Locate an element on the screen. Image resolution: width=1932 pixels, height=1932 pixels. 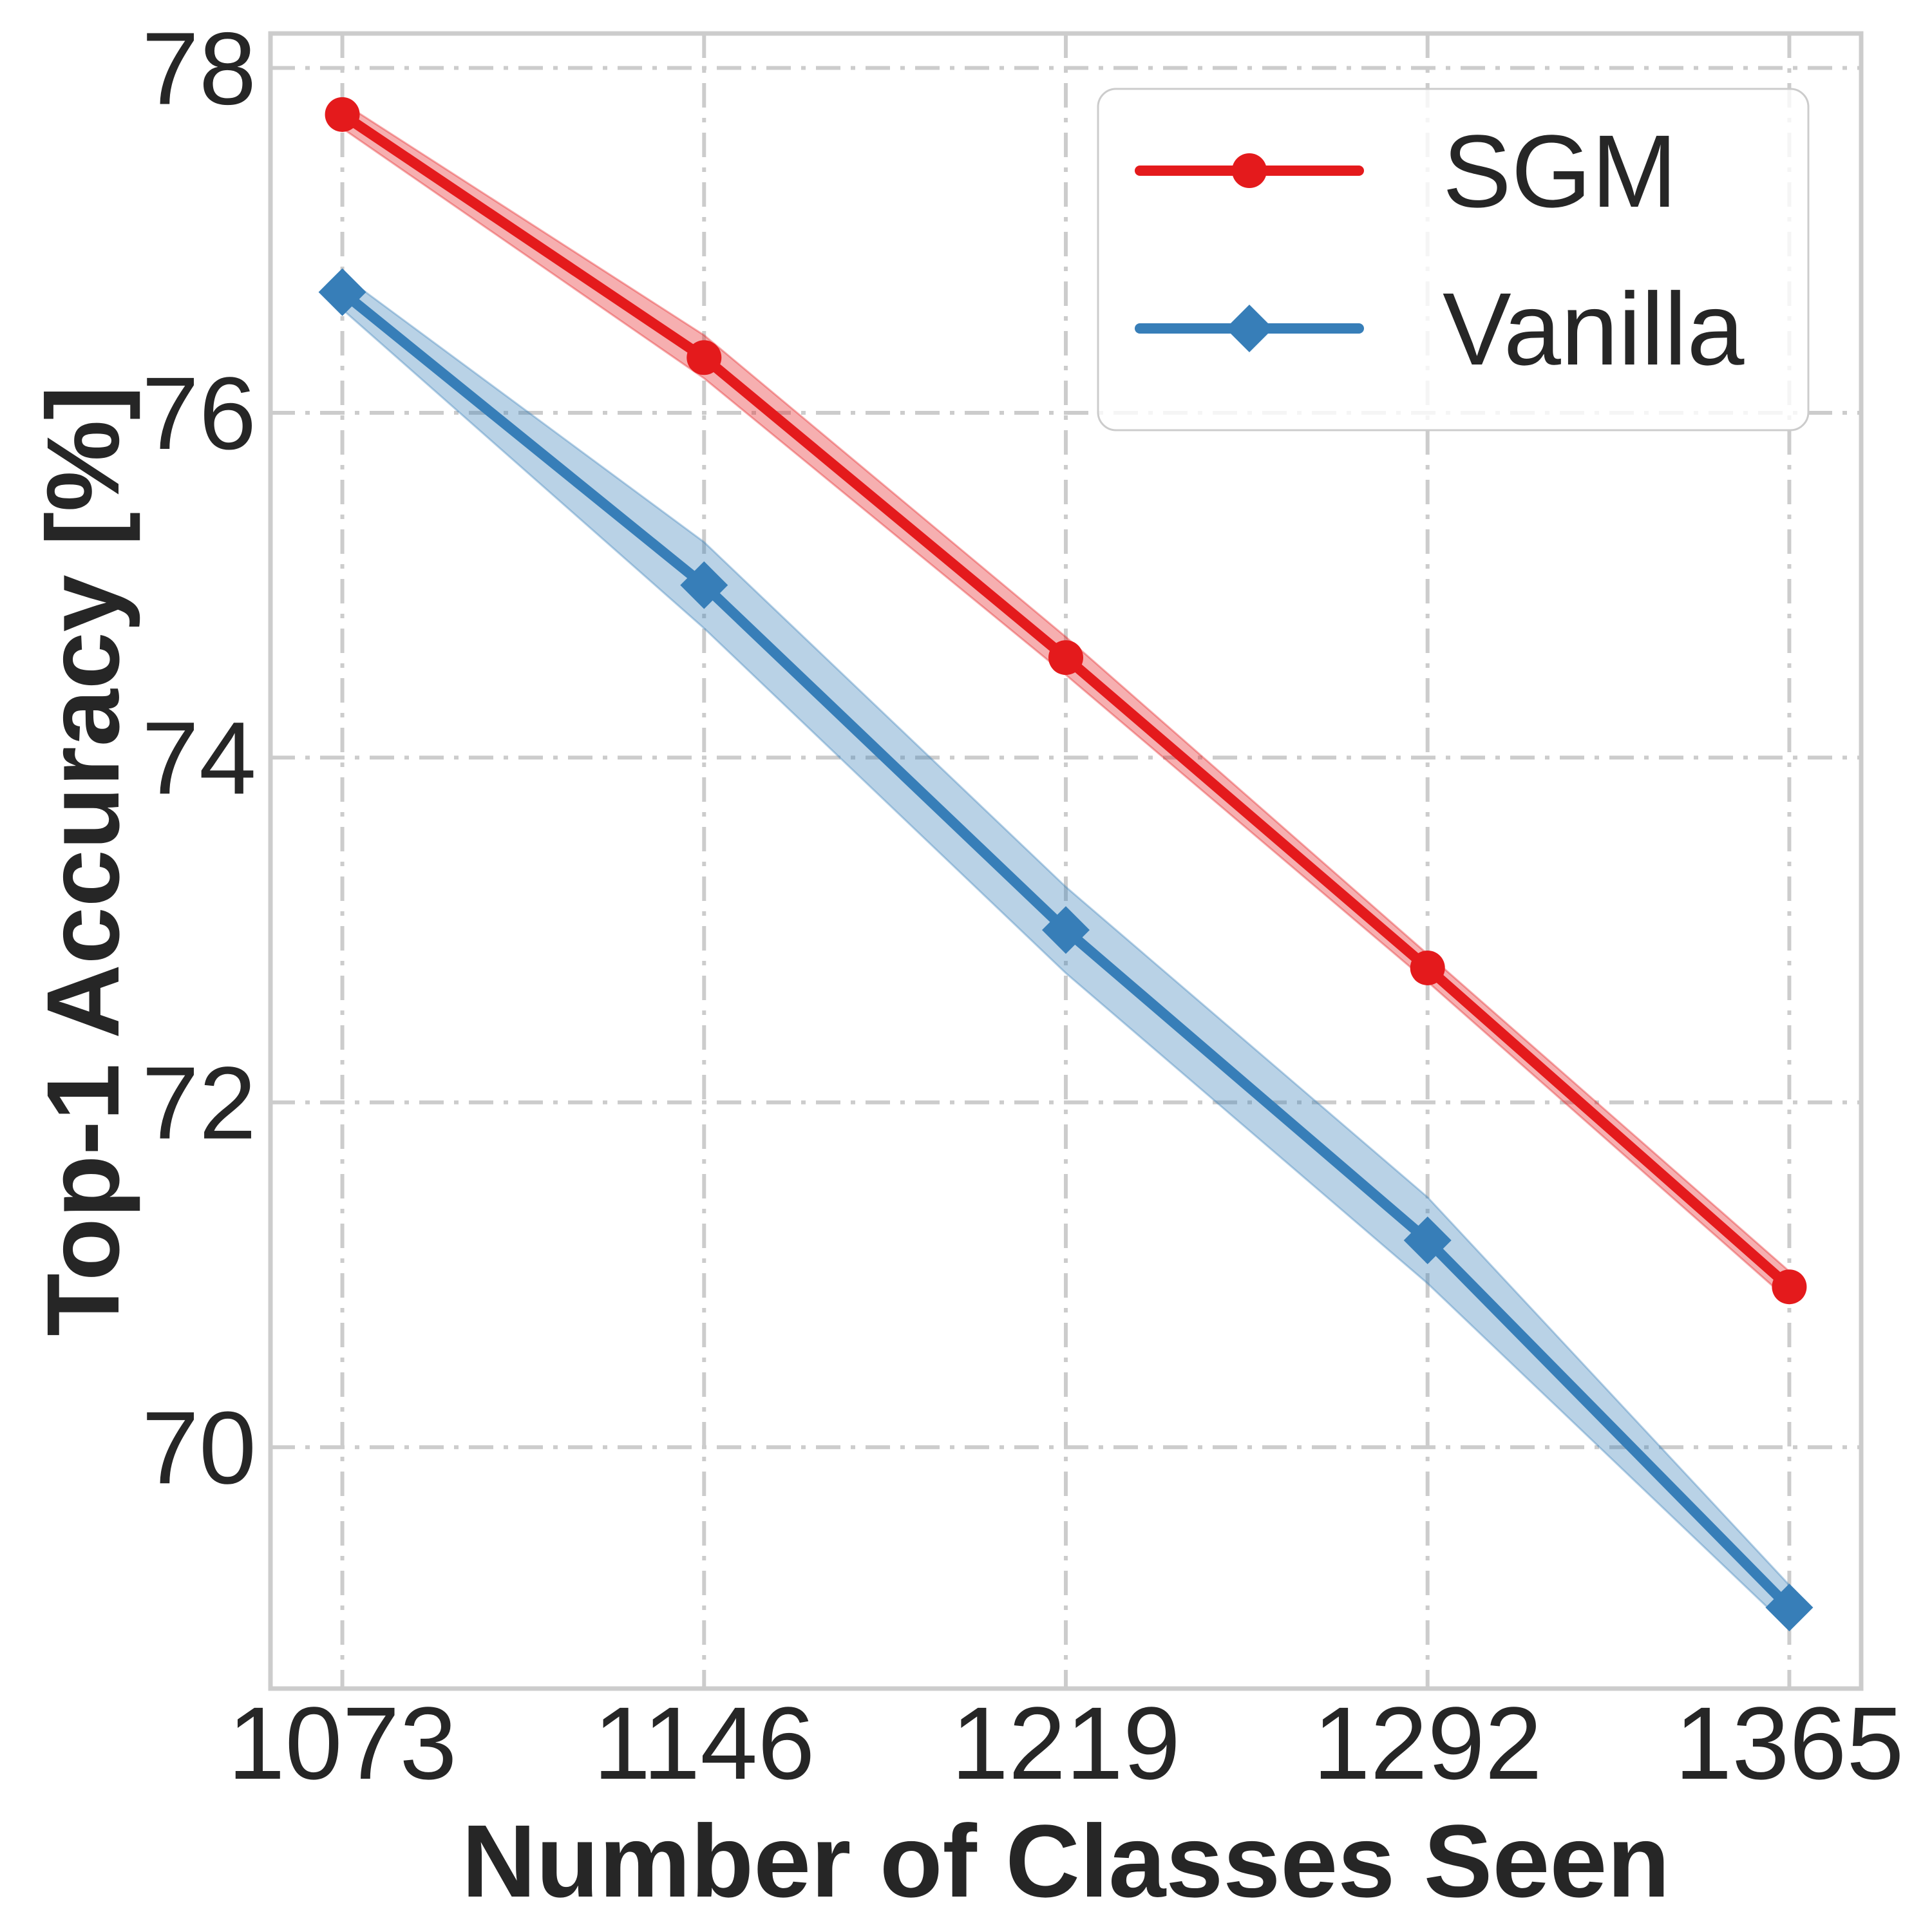
legend: SGM Vanilla is located at coordinates (1453, 259).